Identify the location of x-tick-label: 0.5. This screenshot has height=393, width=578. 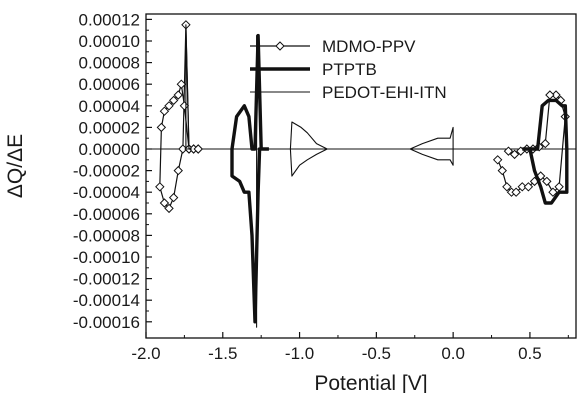
(530, 353).